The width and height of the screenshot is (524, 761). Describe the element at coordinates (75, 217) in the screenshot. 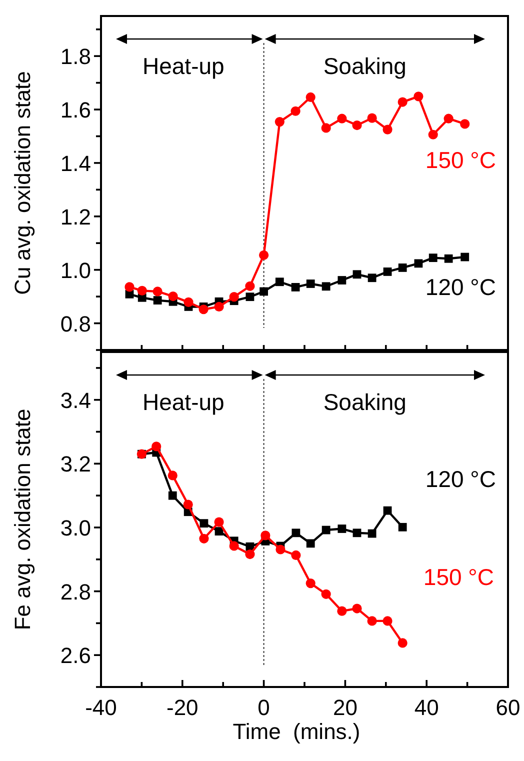

I see `y-tick-label: 1.2` at that location.